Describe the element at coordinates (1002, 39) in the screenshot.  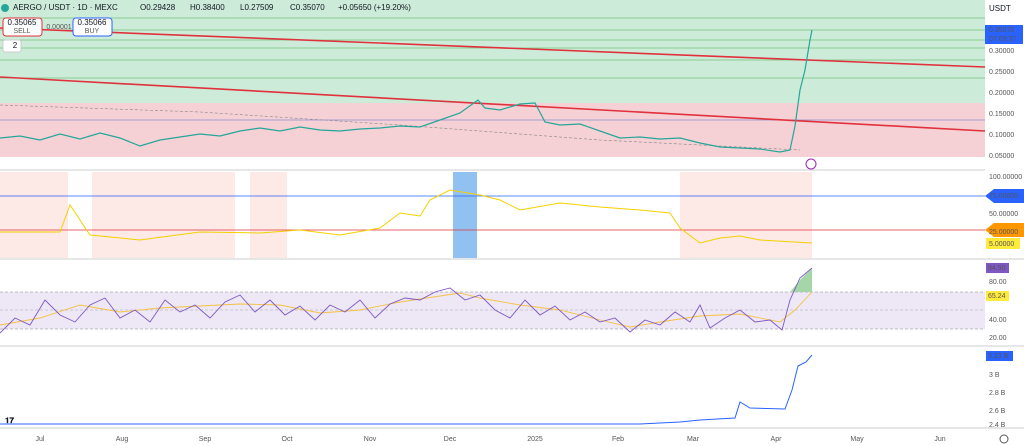
I see `countdown: 07:09:37` at that location.